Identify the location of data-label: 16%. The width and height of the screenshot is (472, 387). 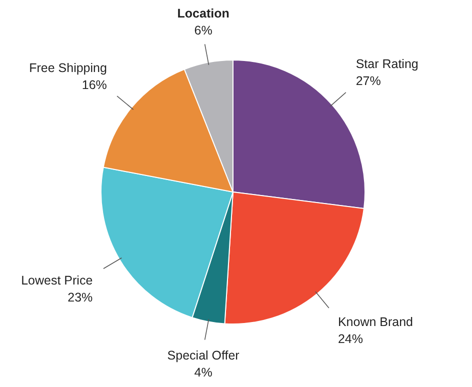
(94, 85).